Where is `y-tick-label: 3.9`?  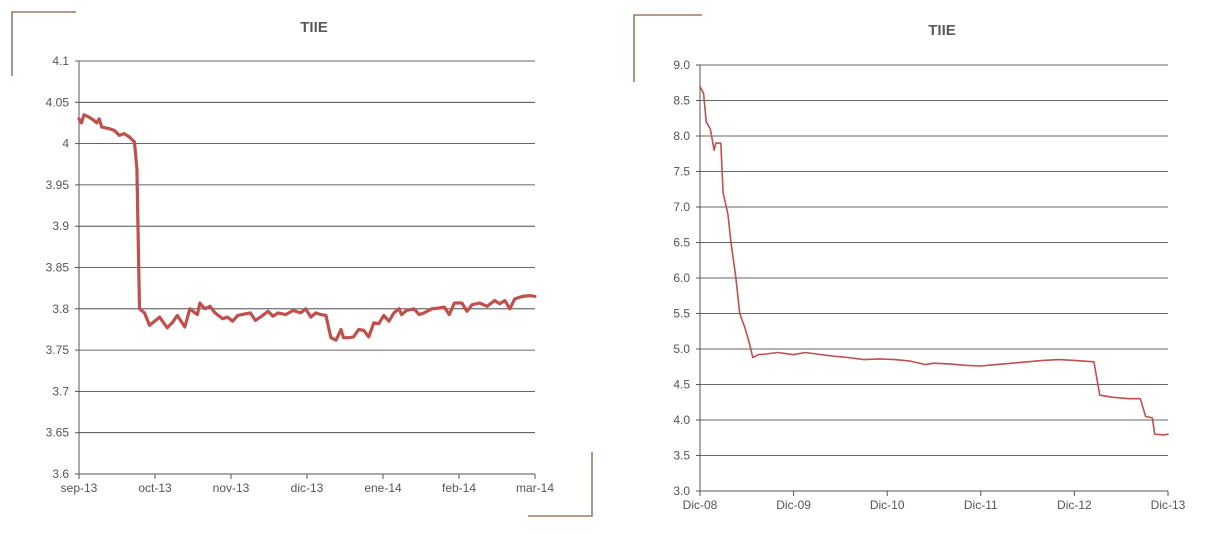 y-tick-label: 3.9 is located at coordinates (60, 226).